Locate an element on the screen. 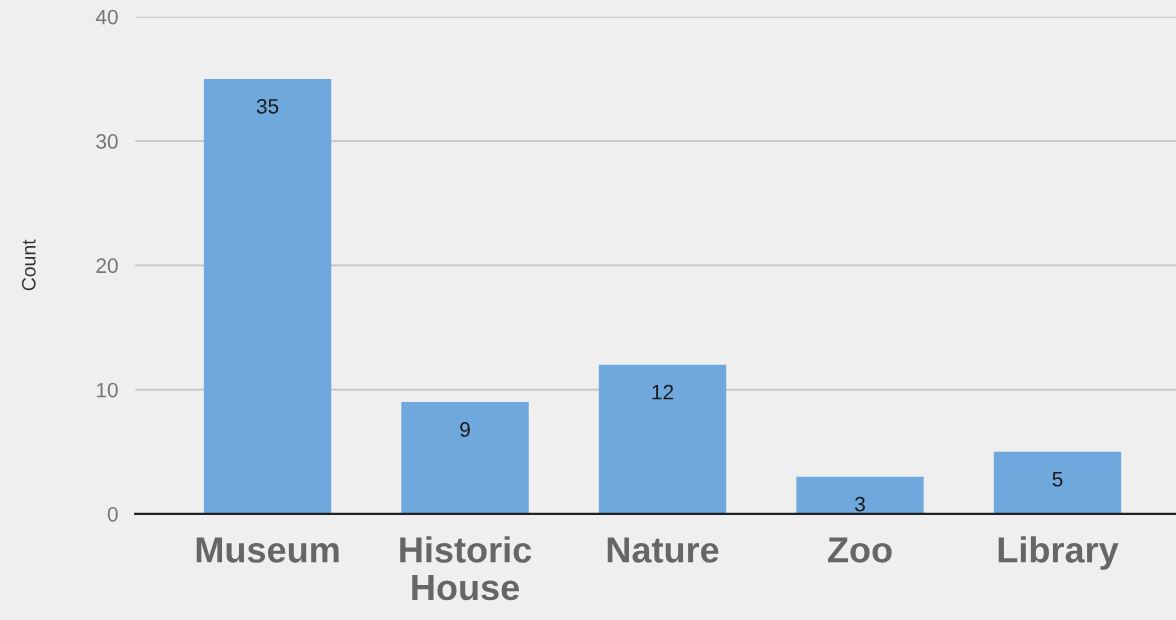 The image size is (1176, 620). y-tick-label: 10 is located at coordinates (107, 390).